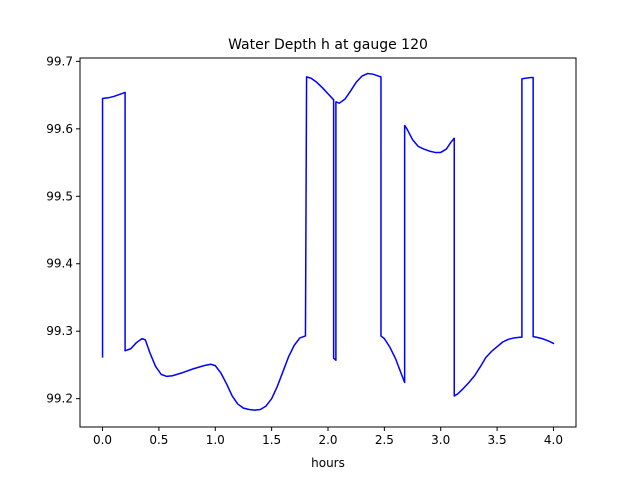 Image resolution: width=640 pixels, height=480 pixels. I want to click on y-tick-label: 99.7, so click(59, 61).